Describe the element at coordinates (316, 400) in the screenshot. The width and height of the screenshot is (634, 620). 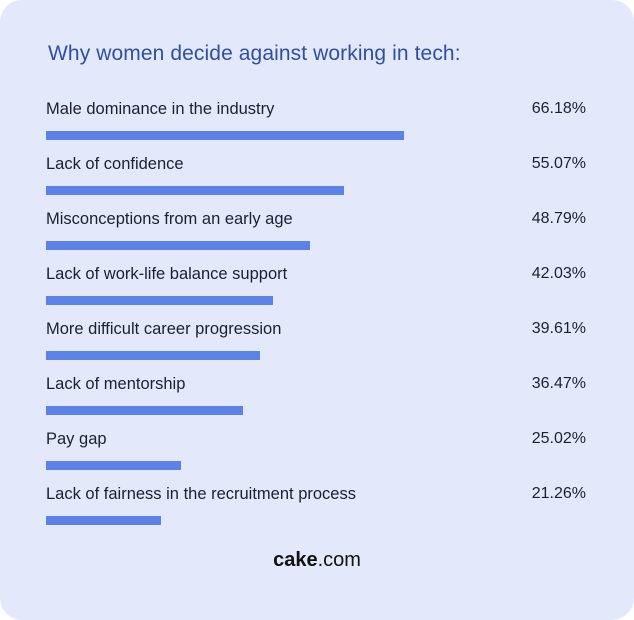
I see `bar-row: Lack of mentorship 36.47%` at that location.